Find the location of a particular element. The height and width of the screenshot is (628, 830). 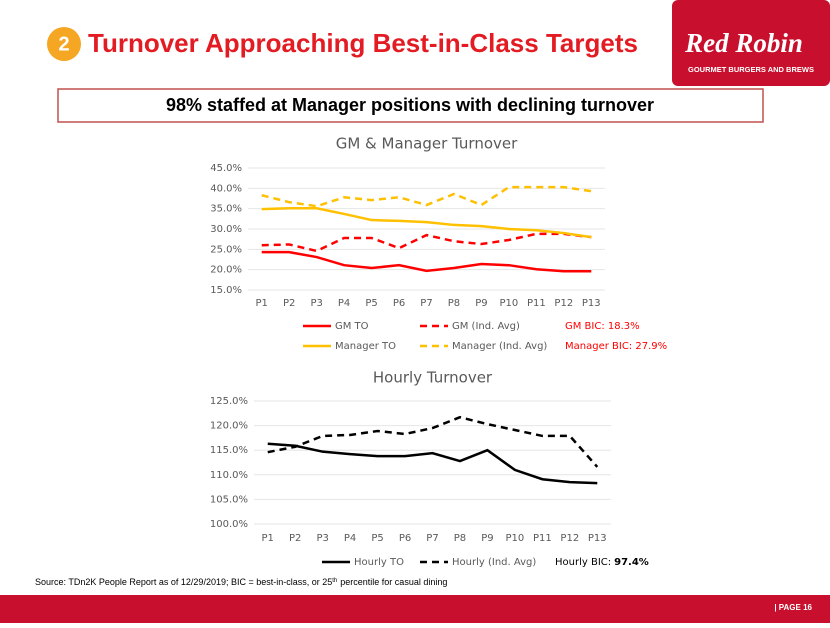

y-tick-label: 115.0% is located at coordinates (229, 450).